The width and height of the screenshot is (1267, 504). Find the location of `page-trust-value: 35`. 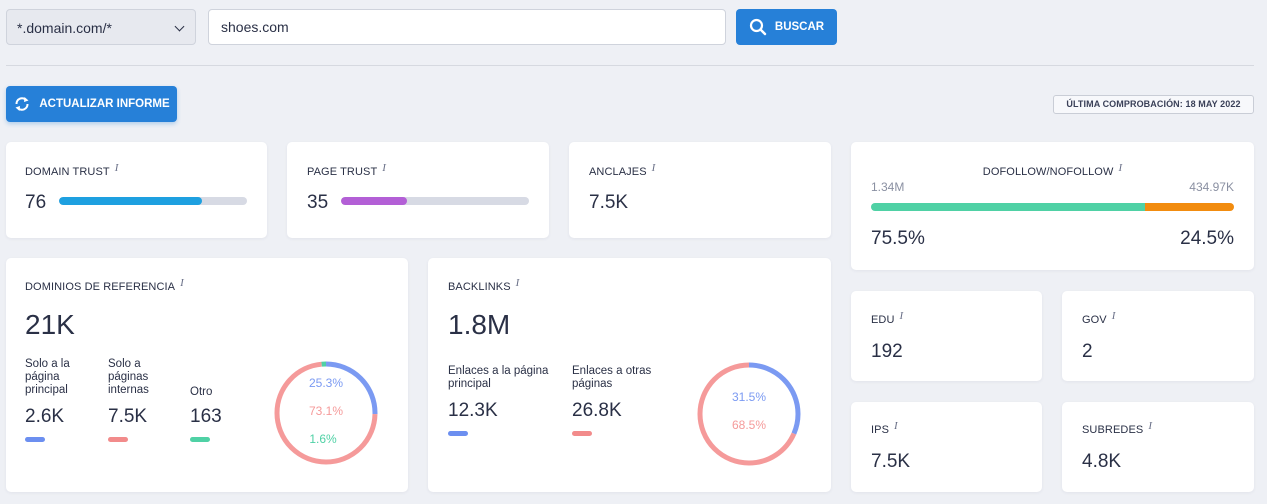

page-trust-value: 35 is located at coordinates (318, 202).